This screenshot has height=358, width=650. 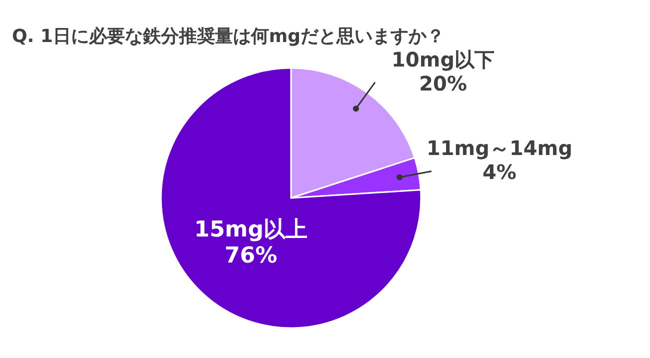 What do you see at coordinates (251, 230) in the screenshot?
I see `slice-label: 15mg以上` at bounding box center [251, 230].